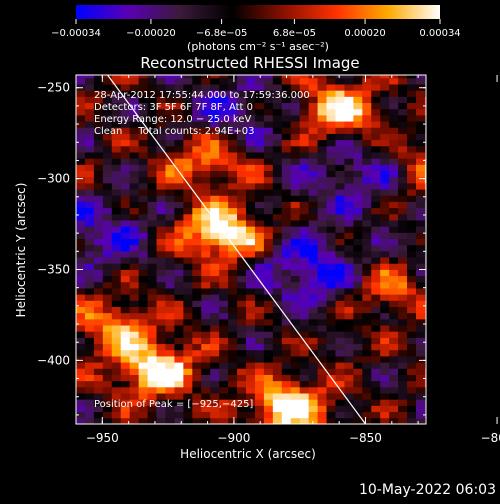 Image resolution: width=500 pixels, height=504 pixels. Describe the element at coordinates (174, 131) in the screenshot. I see `annotation-clean: Clean Total counts: 2.94E+03` at that location.